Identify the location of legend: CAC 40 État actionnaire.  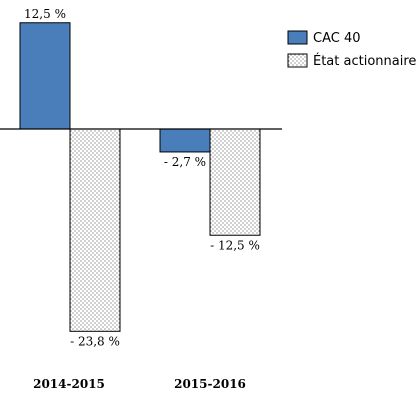
(351, 49).